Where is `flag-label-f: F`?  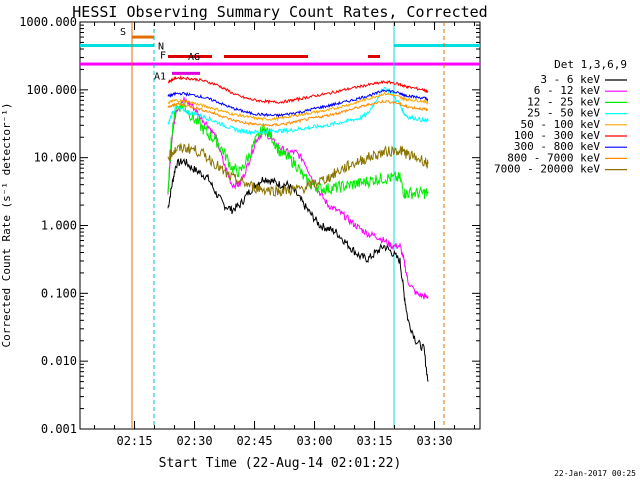
flag-label-f: F is located at coordinates (163, 56).